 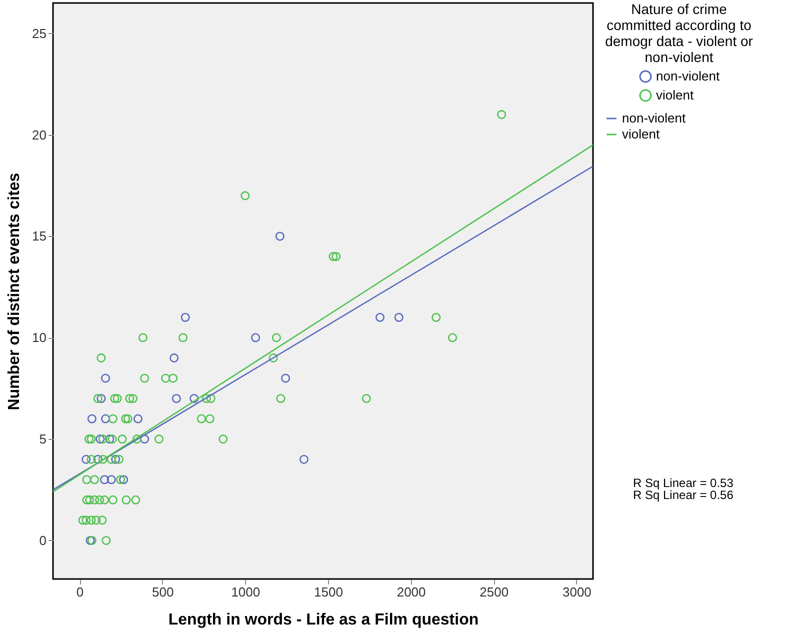 I want to click on y-tick-label: 0, so click(x=42, y=540).